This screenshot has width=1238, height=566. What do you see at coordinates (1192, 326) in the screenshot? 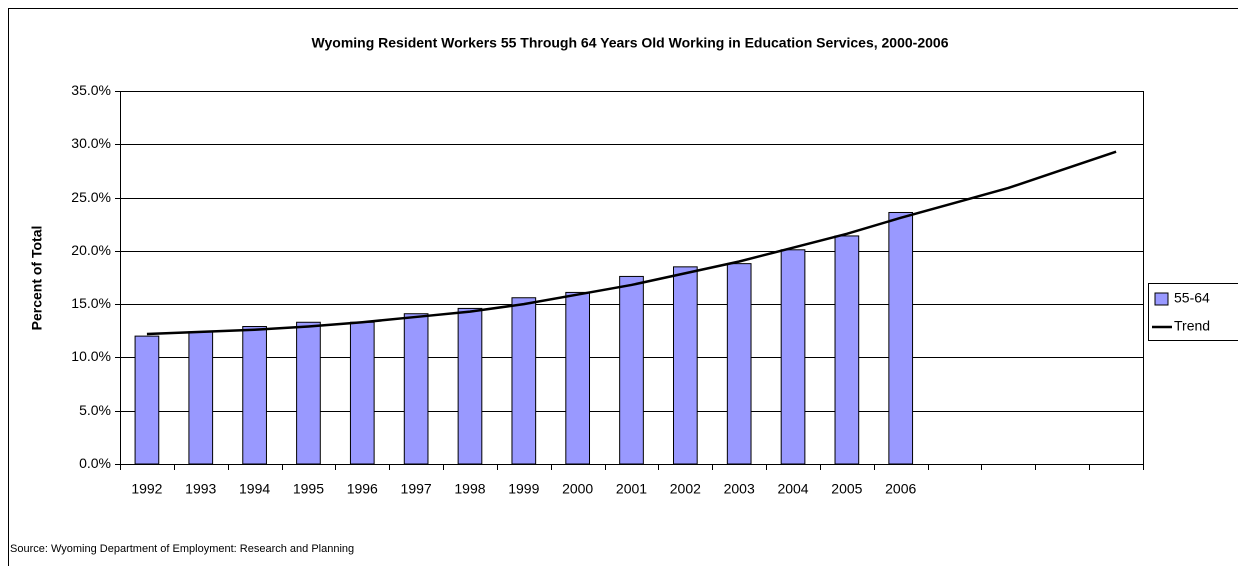
I see `legend-label: Trend` at bounding box center [1192, 326].